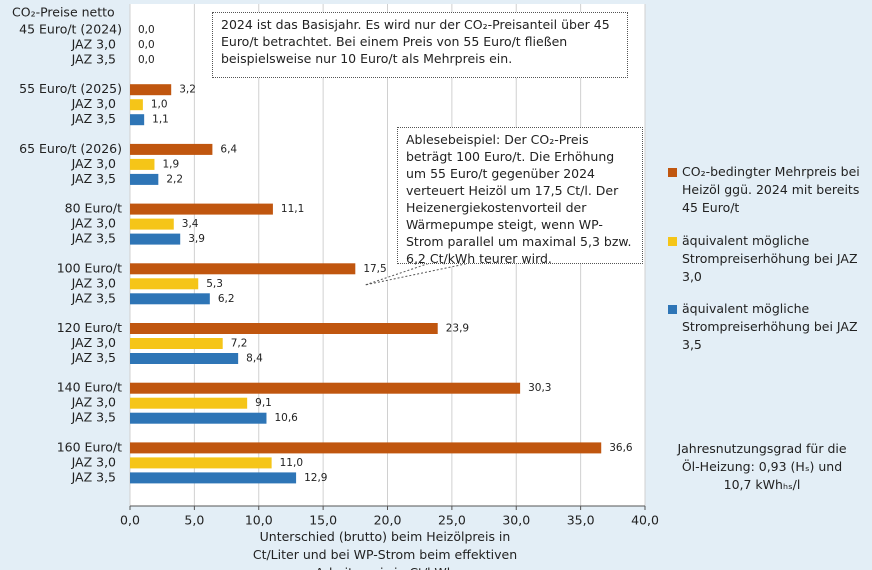  What do you see at coordinates (89, 446) in the screenshot?
I see `category-label: 160 Euro/t` at bounding box center [89, 446].